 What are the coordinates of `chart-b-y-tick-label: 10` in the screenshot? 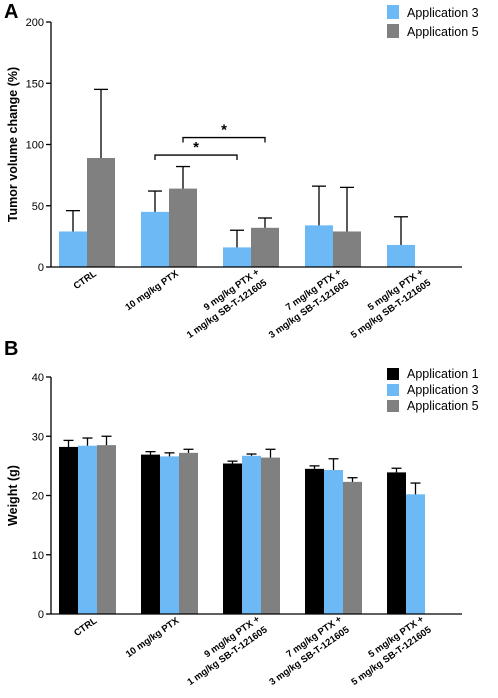 It's located at (38, 556).